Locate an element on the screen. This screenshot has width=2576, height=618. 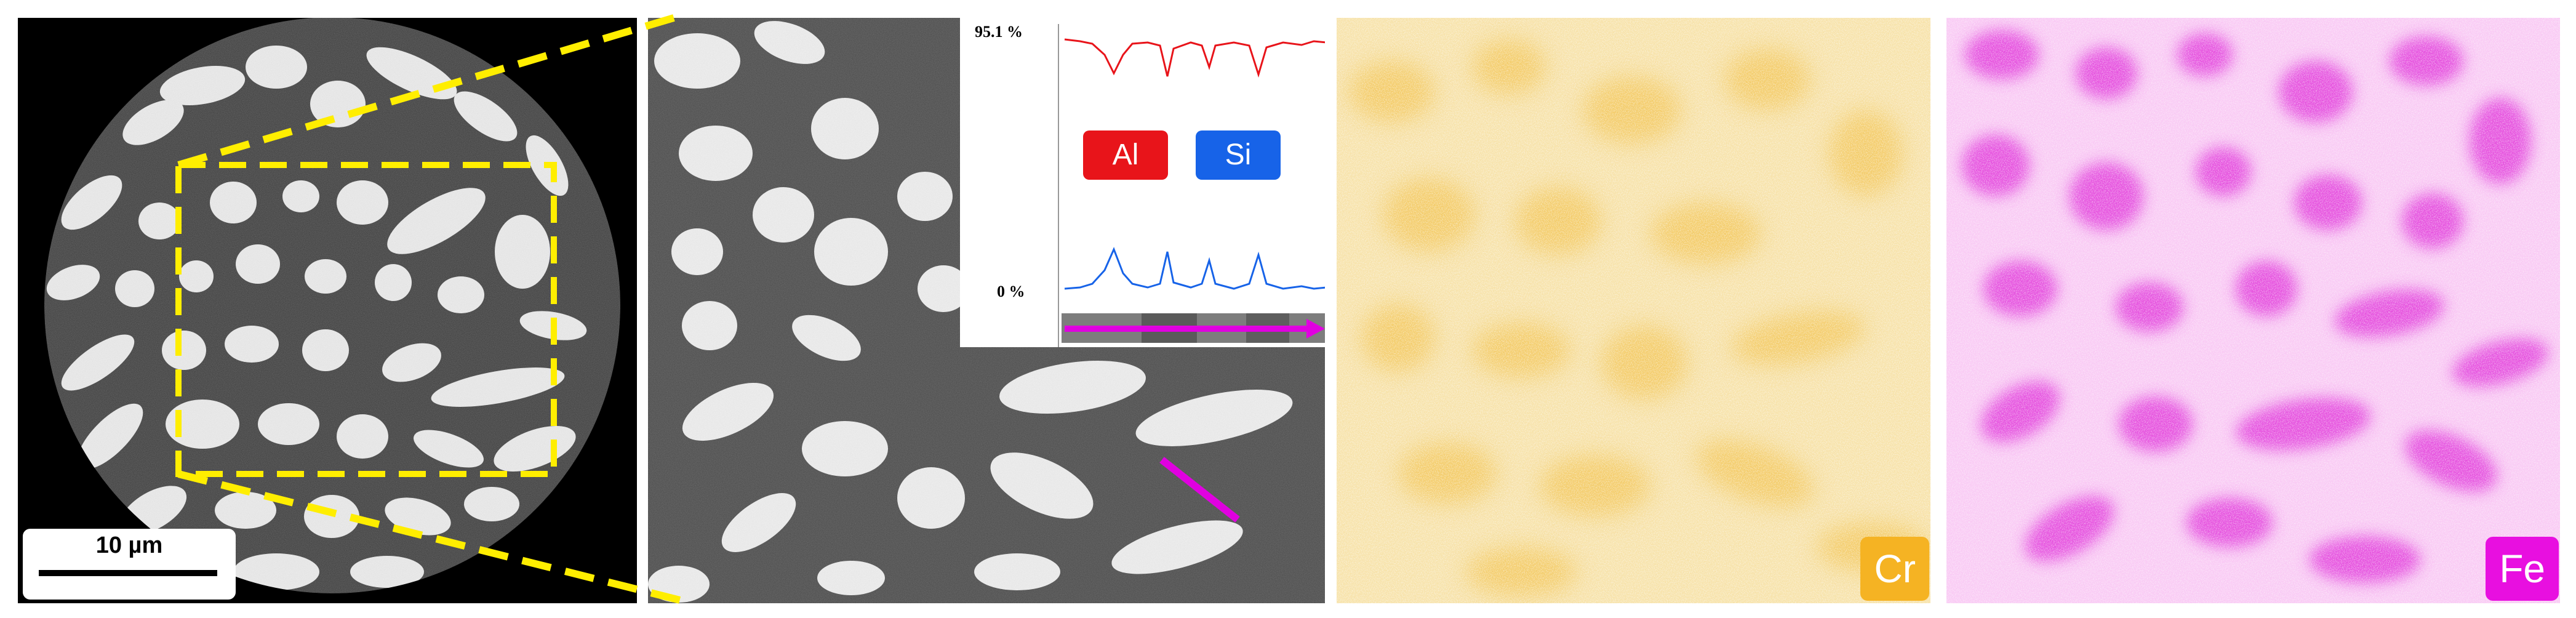
eds-linescan-inset: 95.1 % 0 % Al Si is located at coordinates (1142, 183).